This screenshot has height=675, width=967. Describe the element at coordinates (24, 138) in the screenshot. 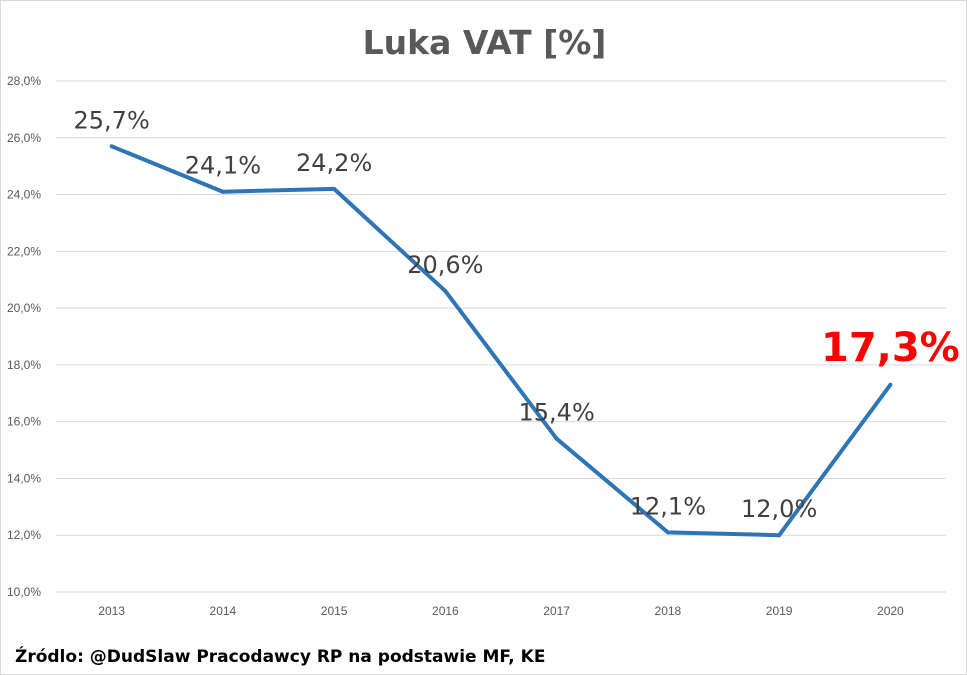

I see `y-tick-label: 26,0%` at that location.